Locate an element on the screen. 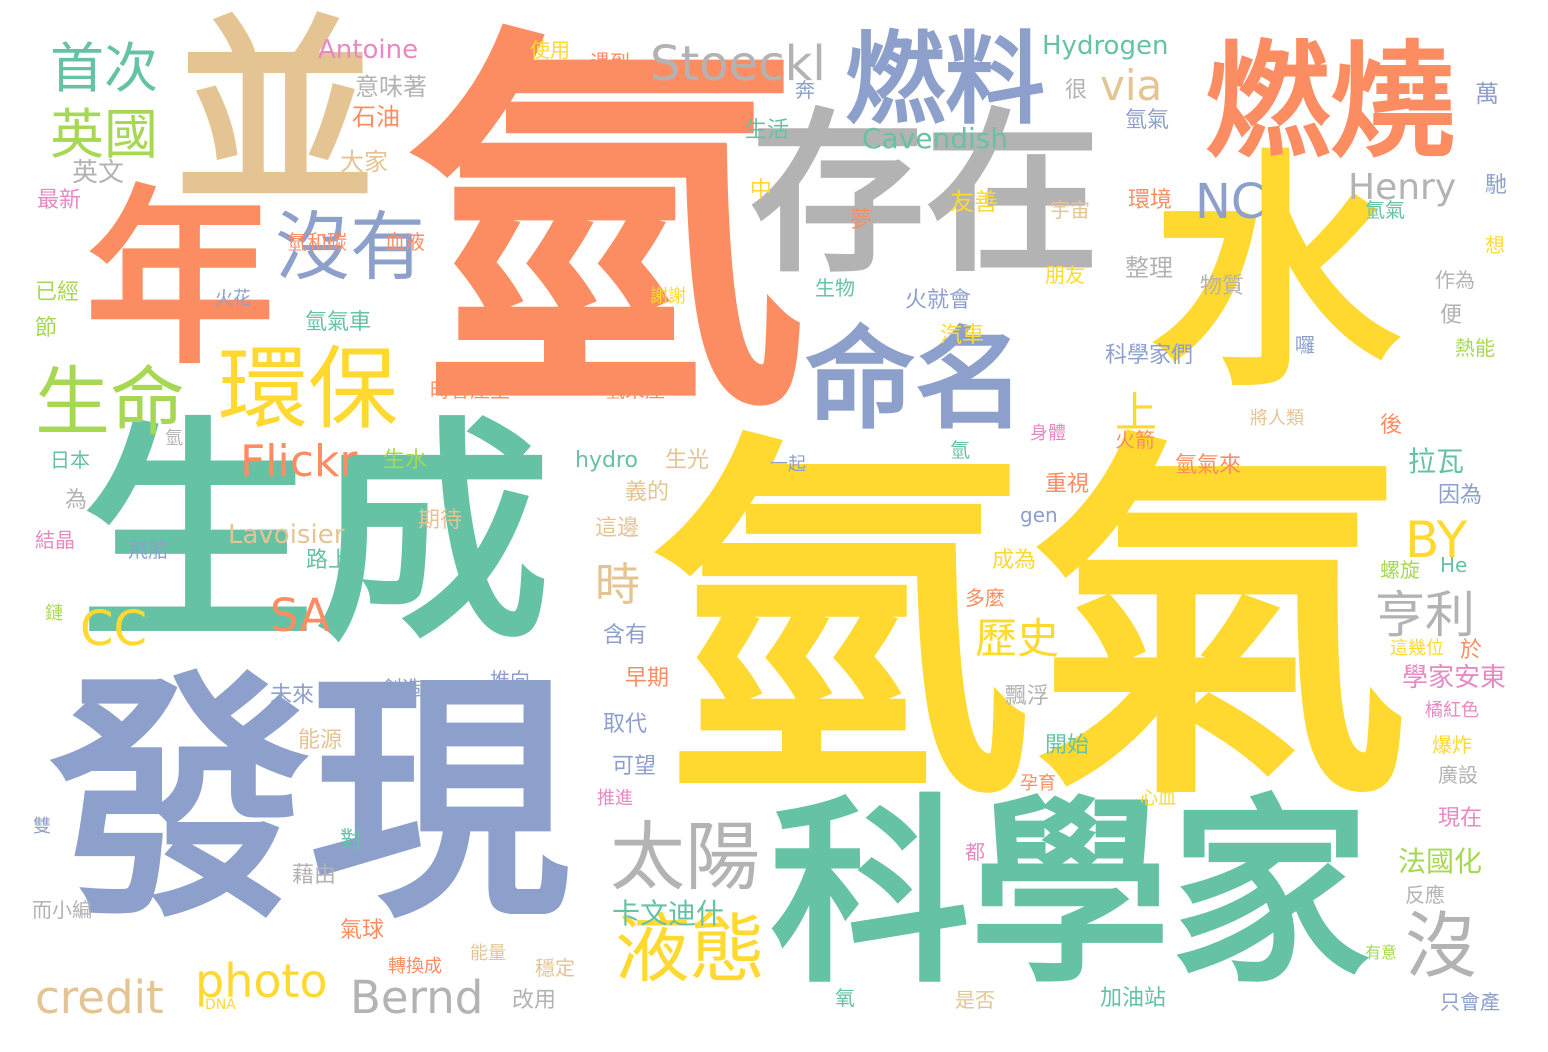 Image resolution: width=1548 pixels, height=1052 pixels. word-65: 生物 is located at coordinates (835, 288).